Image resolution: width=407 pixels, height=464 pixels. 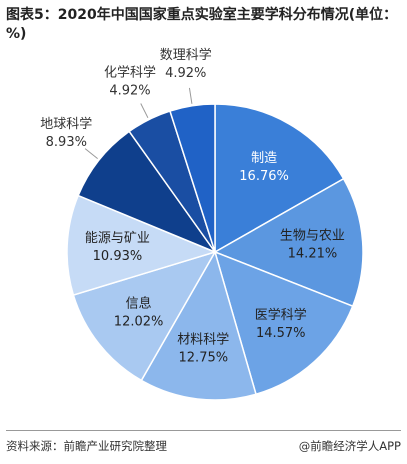 What do you see at coordinates (130, 73) in the screenshot?
I see `slice-label: 化学科学` at bounding box center [130, 73].